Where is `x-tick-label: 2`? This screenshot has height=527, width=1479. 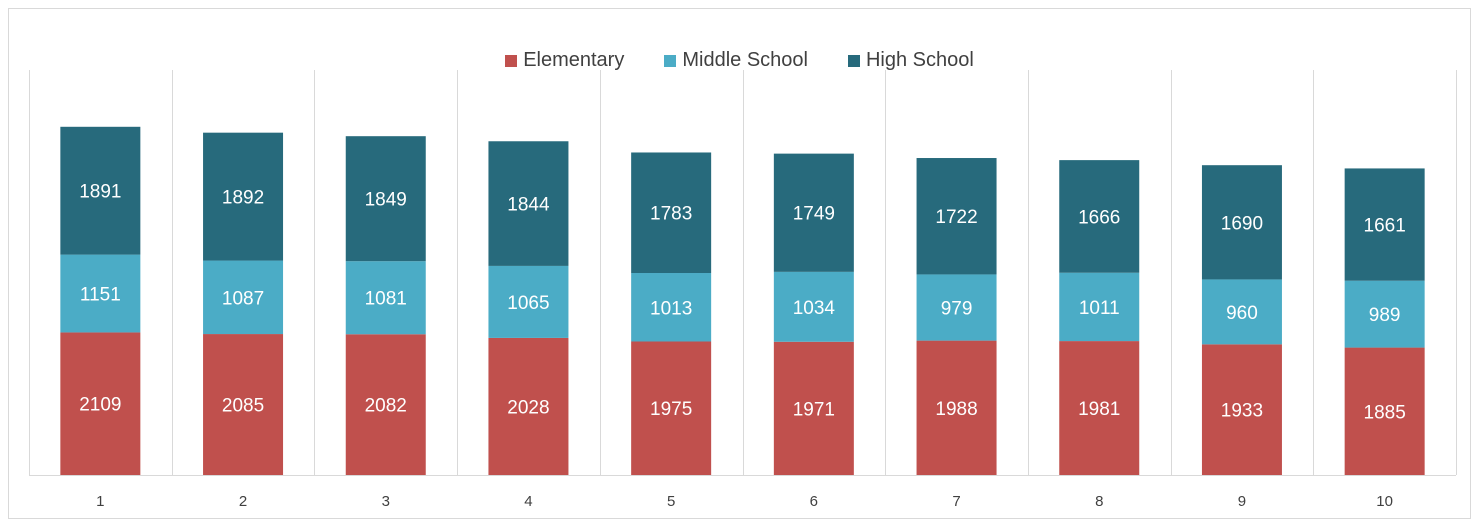 x-tick-label: 2 is located at coordinates (243, 501).